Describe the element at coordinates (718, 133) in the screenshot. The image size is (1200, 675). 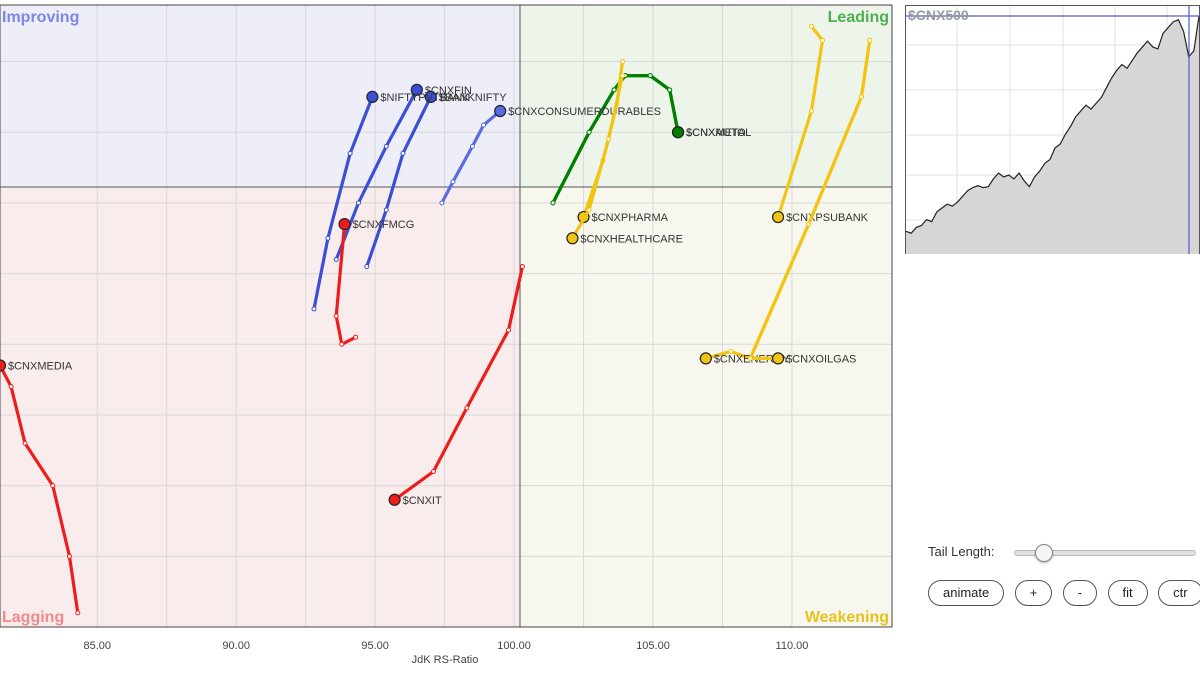
I see `series-label: $CNXMETAL` at that location.